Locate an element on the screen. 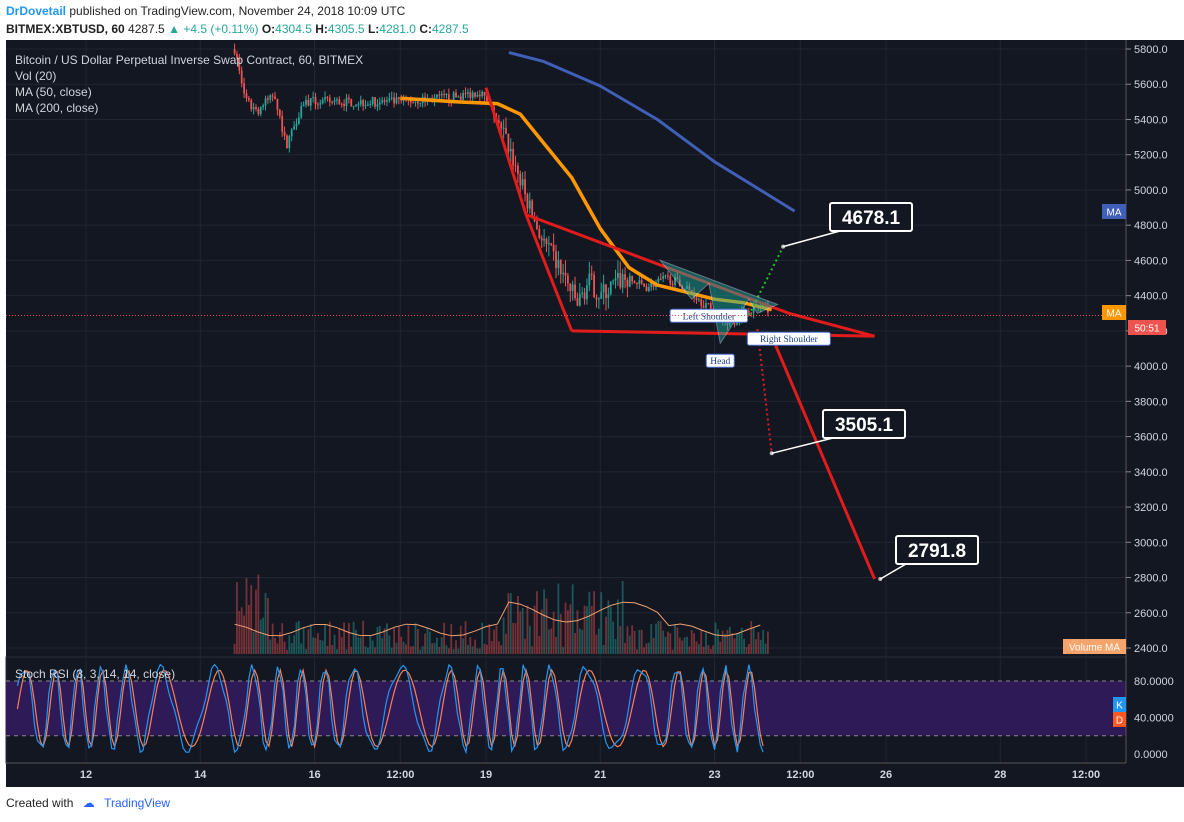  price-tick-label: 3600.0 is located at coordinates (1151, 438).